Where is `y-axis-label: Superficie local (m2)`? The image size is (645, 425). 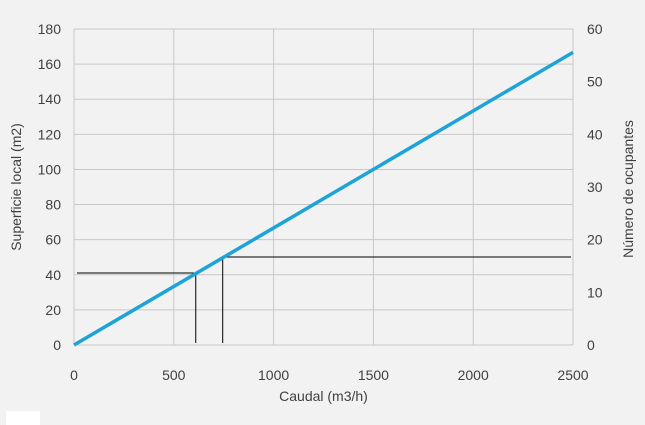
y-axis-label: Superficie local (m2) is located at coordinates (16, 187).